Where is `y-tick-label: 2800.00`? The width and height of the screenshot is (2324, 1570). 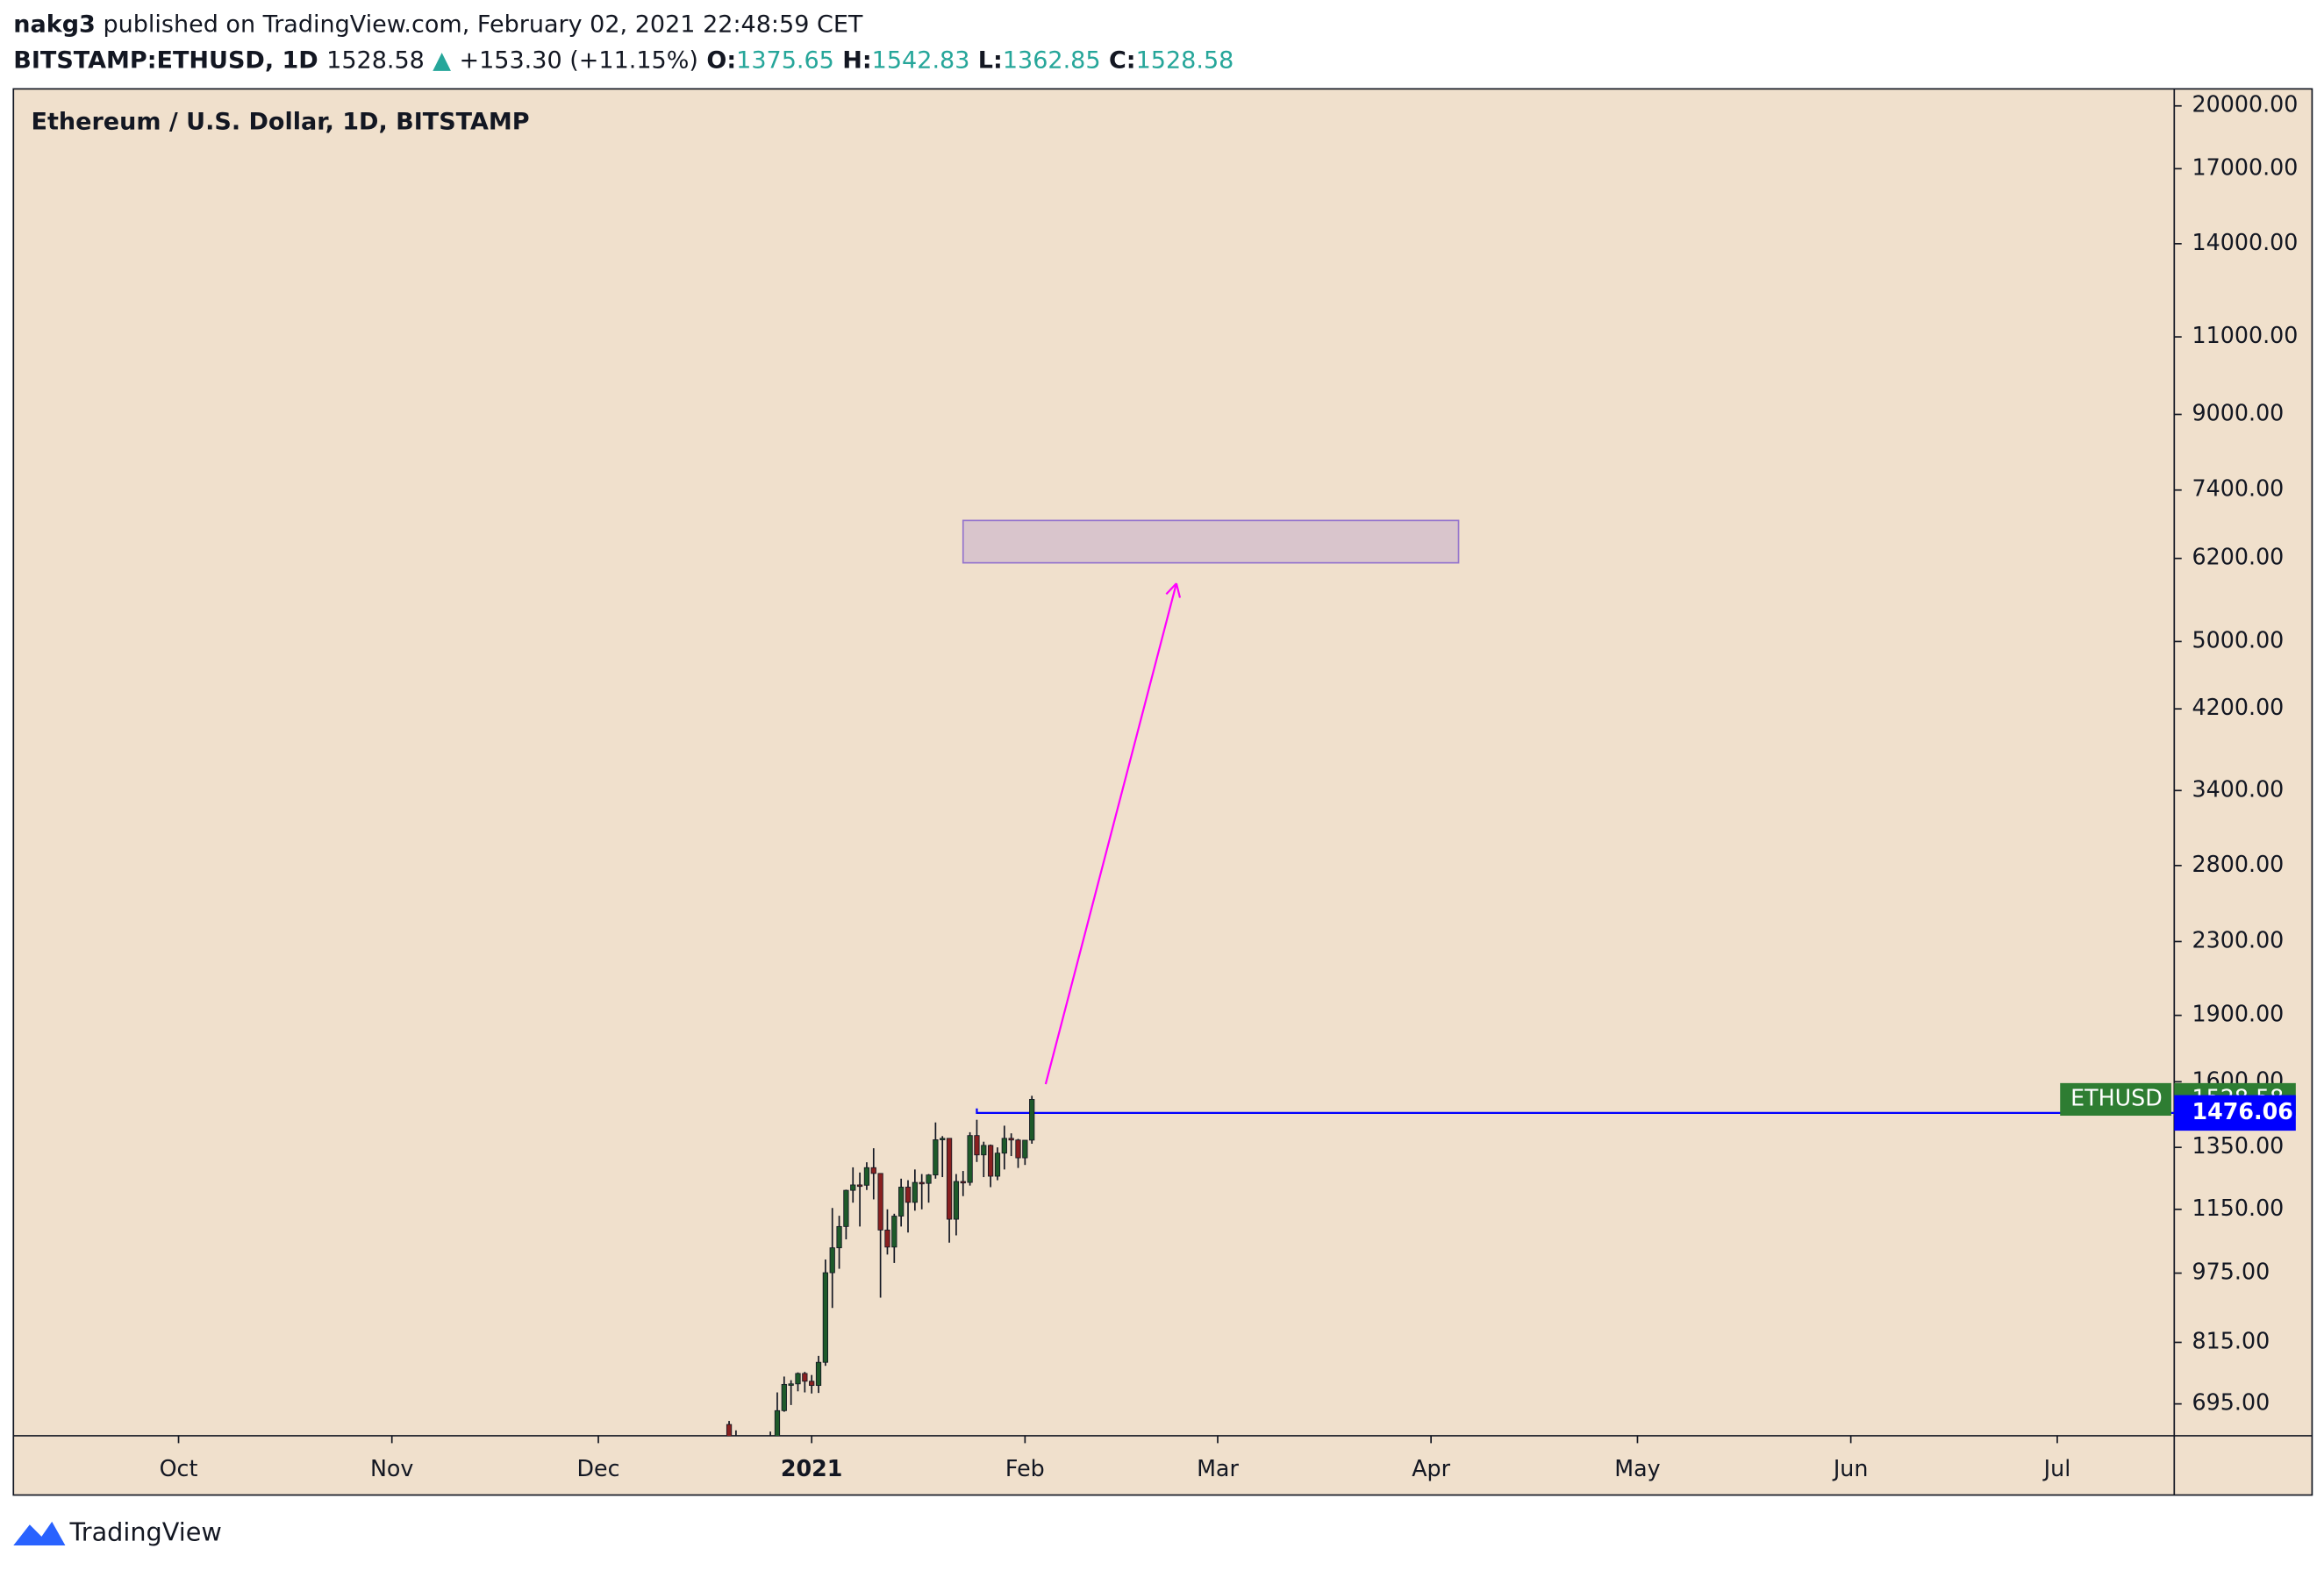
y-tick-label: 2800.00 is located at coordinates (2238, 864).